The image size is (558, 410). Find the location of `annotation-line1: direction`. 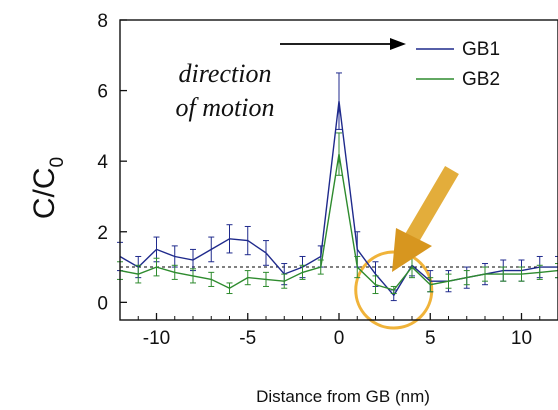

annotation-line1: direction is located at coordinates (225, 73).